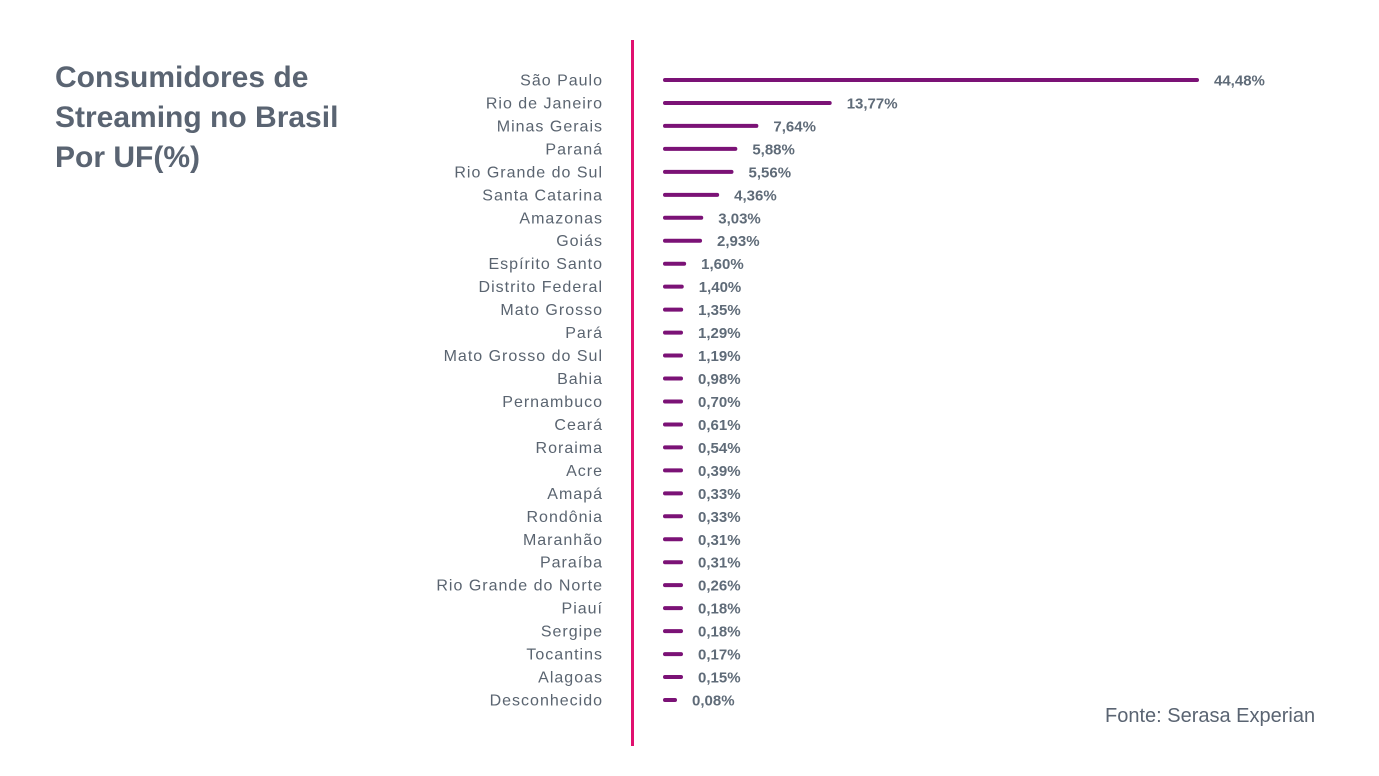  Describe the element at coordinates (719, 310) in the screenshot. I see `data-label: 1,35%` at that location.